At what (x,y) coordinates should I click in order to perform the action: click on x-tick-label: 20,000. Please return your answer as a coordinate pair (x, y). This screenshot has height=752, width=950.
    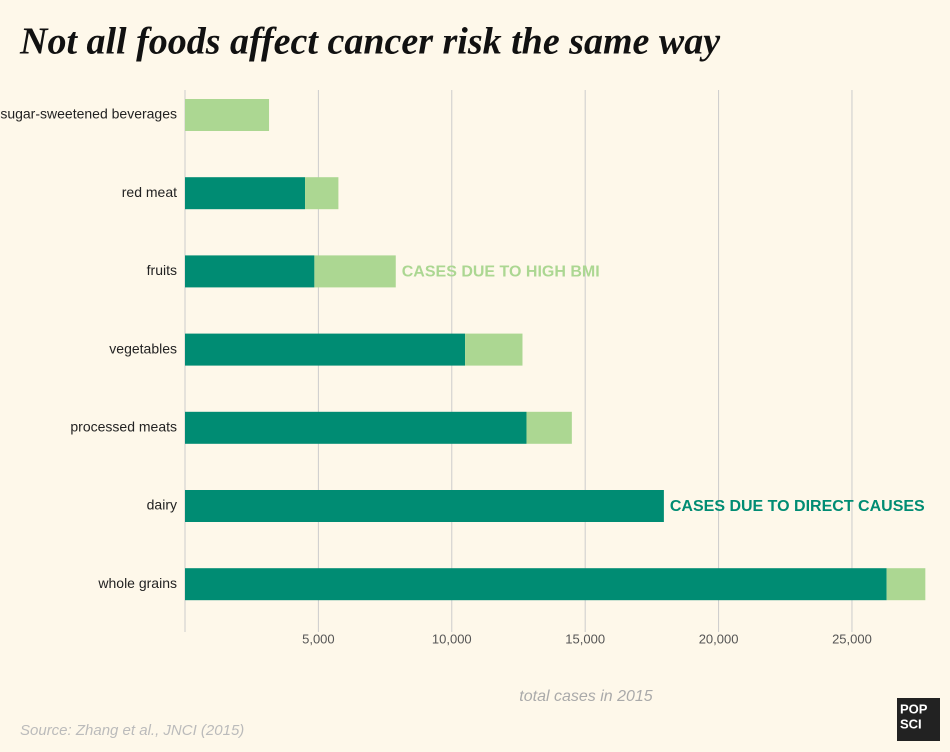
    Looking at the image, I should click on (719, 638).